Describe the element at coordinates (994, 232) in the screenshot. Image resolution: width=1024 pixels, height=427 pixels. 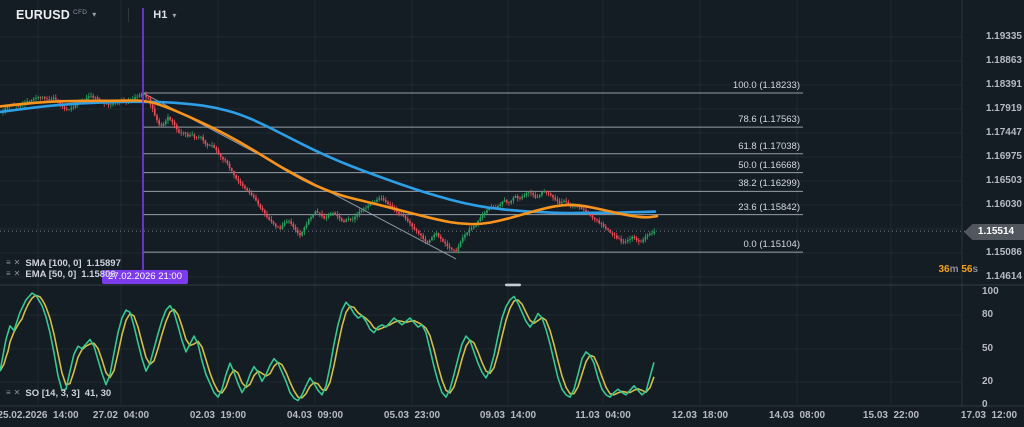
I see `current-price-badge: 1.15514` at that location.